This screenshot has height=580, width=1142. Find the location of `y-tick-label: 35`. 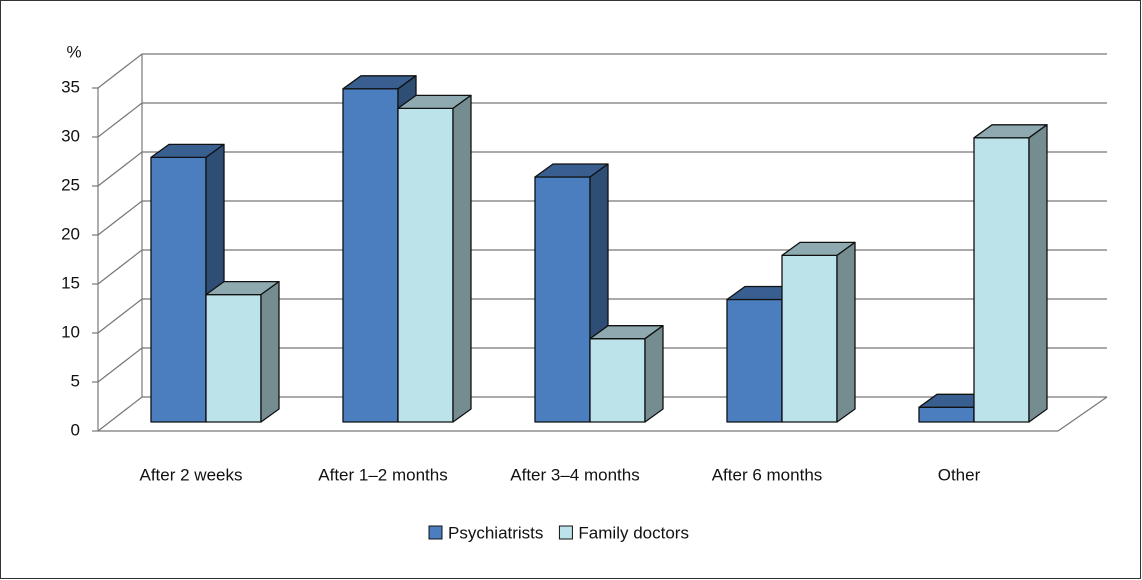

y-tick-label: 35 is located at coordinates (70, 86).